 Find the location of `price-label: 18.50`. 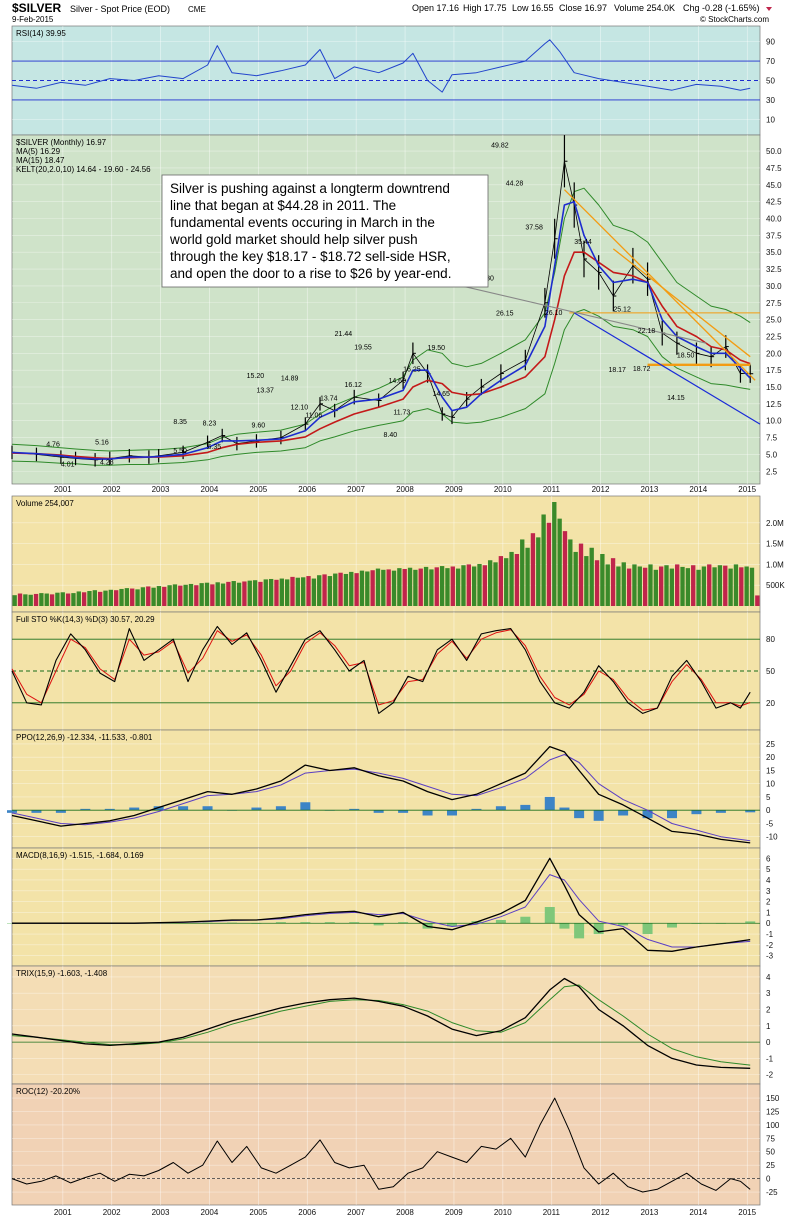

price-label: 18.50 is located at coordinates (686, 355).